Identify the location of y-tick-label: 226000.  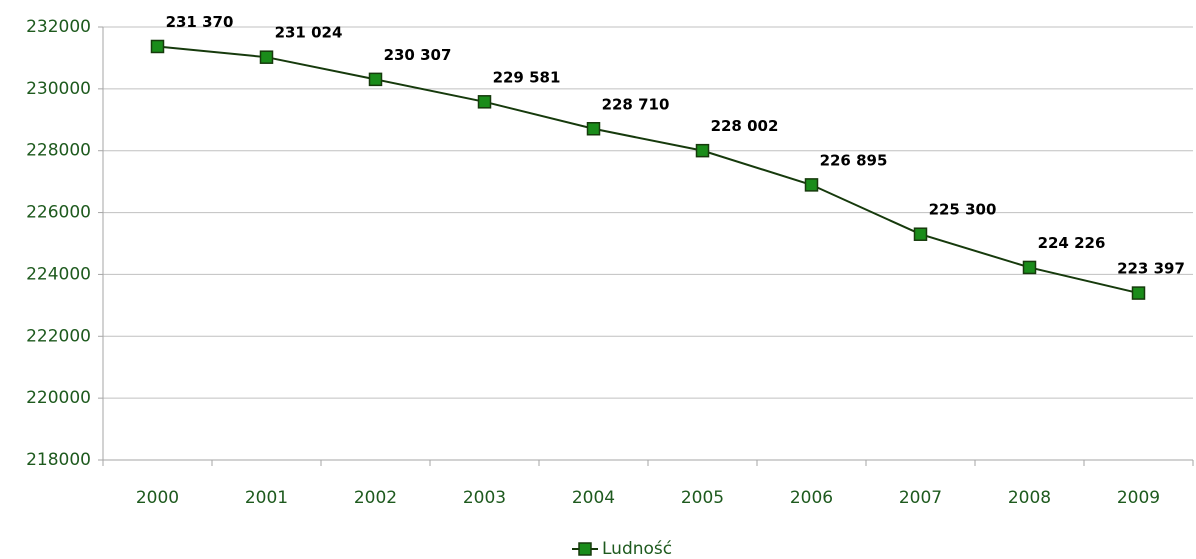
(58, 213).